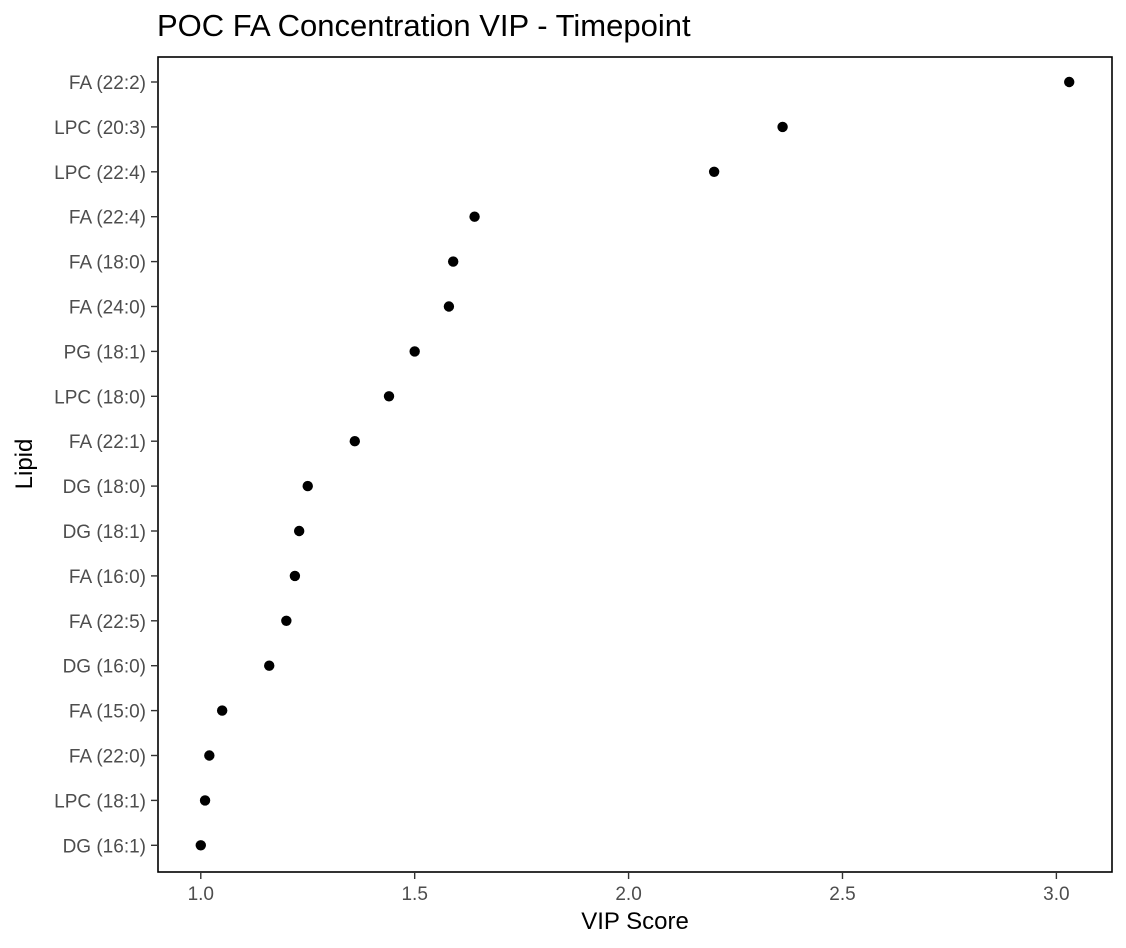 The height and width of the screenshot is (948, 1126). What do you see at coordinates (104, 487) in the screenshot?
I see `y-tick-label: DG (18:0)` at bounding box center [104, 487].